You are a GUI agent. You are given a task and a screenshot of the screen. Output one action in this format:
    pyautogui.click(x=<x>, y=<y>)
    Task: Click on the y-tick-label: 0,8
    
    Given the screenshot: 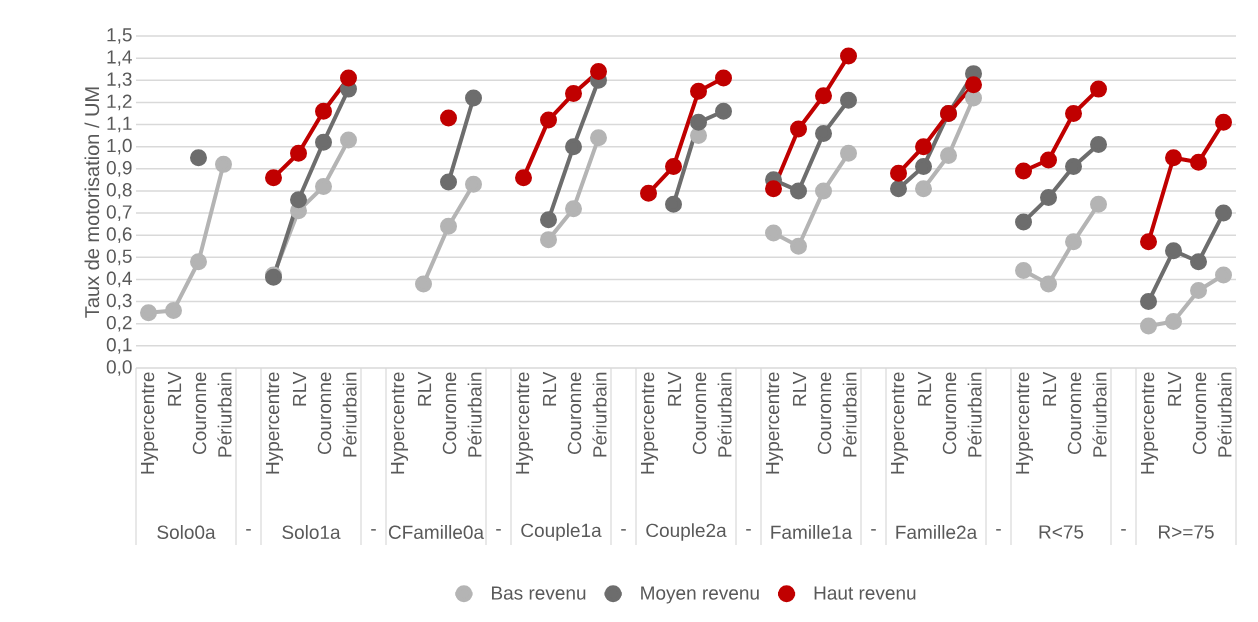 What is the action you would take?
    pyautogui.click(x=119, y=191)
    